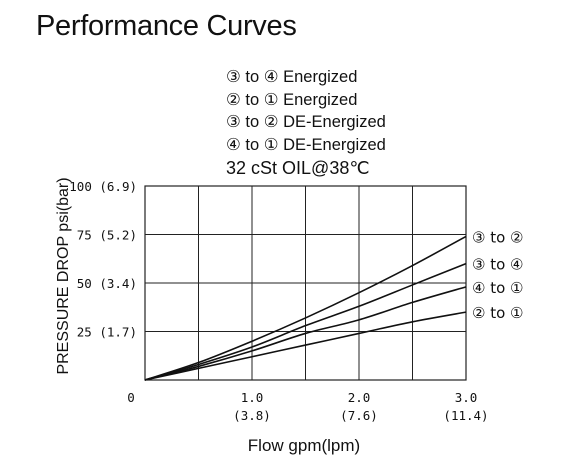 The image size is (570, 468). I want to click on x-axis-label: Flow gpm(lpm), so click(304, 445).